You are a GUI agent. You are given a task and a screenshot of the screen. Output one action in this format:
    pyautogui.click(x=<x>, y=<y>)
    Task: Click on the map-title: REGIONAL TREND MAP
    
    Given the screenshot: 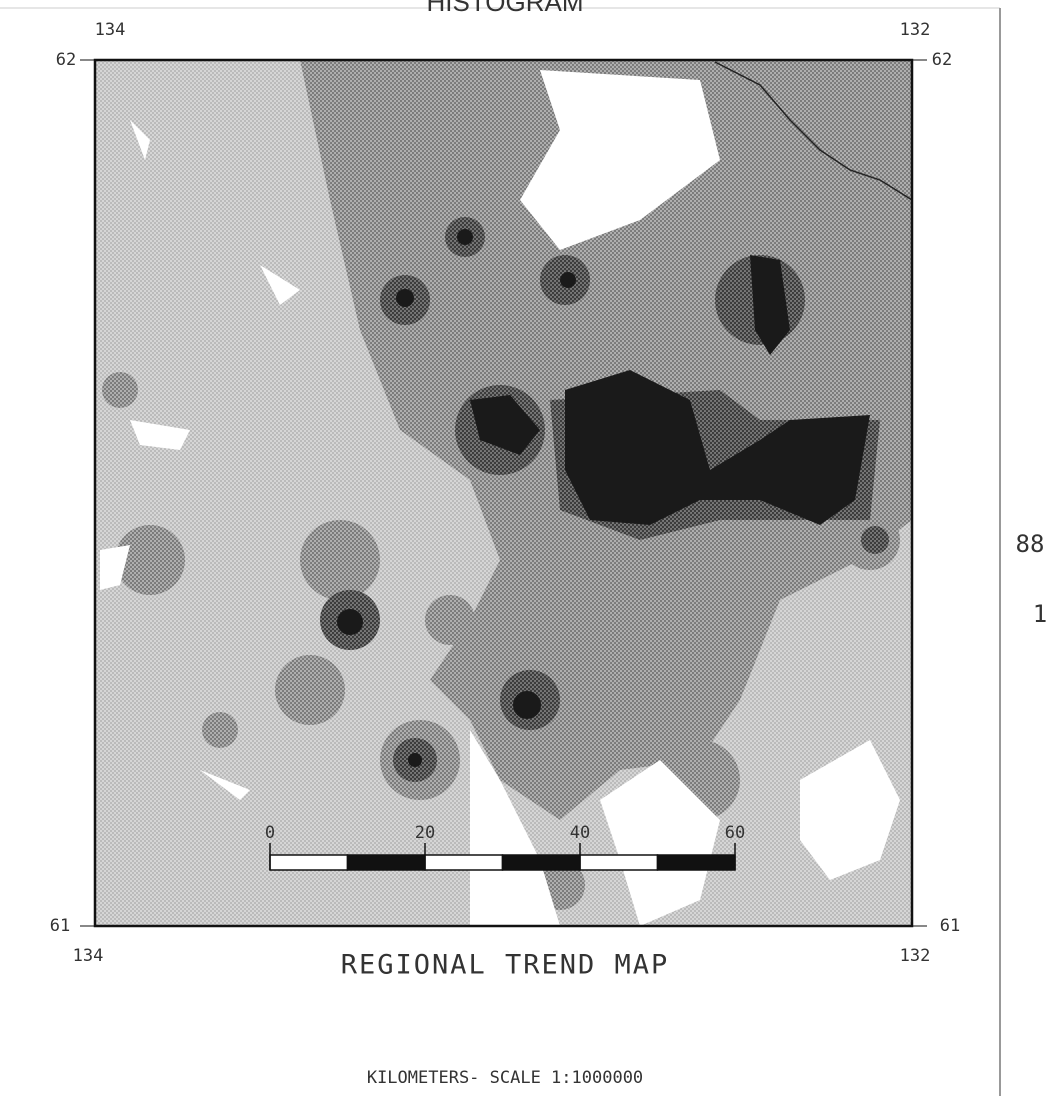 What is the action you would take?
    pyautogui.click(x=505, y=965)
    